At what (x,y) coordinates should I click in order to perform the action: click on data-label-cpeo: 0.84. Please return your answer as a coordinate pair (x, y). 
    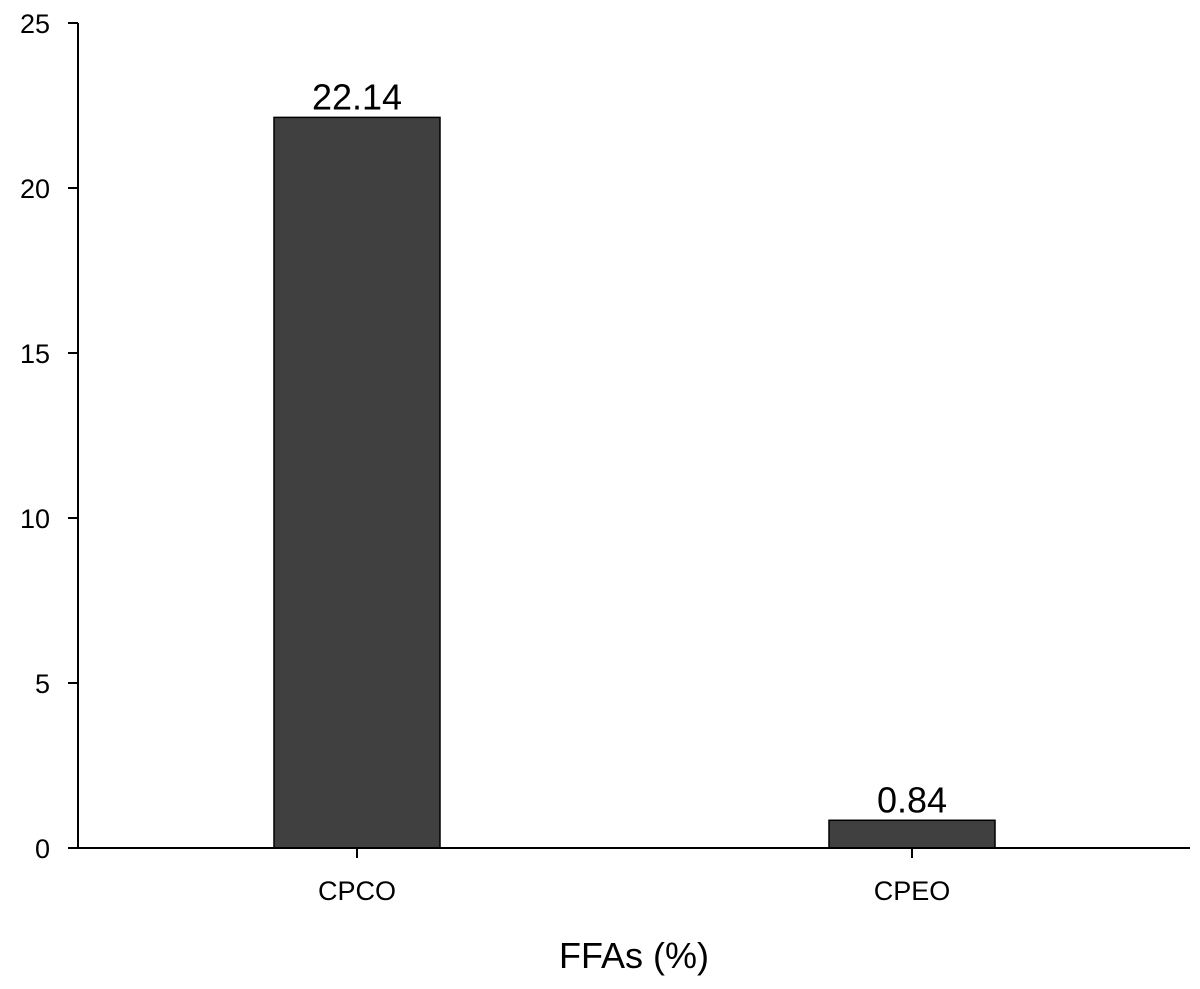
    Looking at the image, I should click on (912, 799).